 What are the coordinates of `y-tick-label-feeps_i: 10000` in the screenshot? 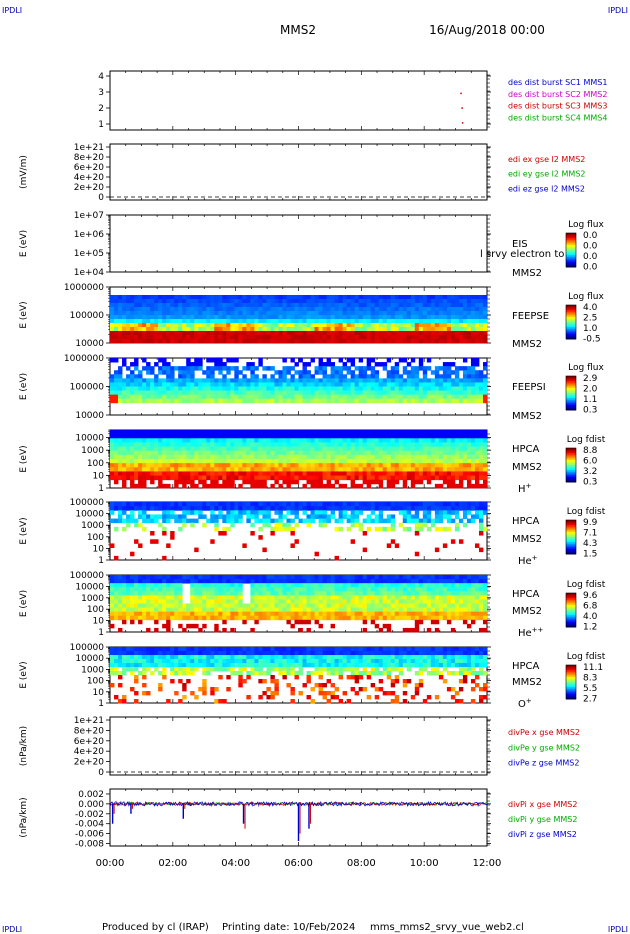 It's located at (89, 416).